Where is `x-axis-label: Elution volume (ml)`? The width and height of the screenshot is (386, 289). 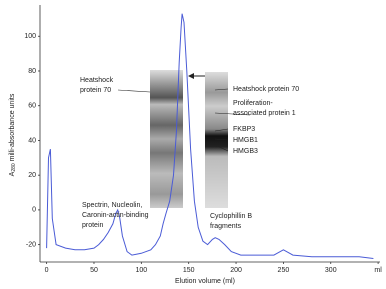 x-axis-label: Elution volume (ml) is located at coordinates (205, 281).